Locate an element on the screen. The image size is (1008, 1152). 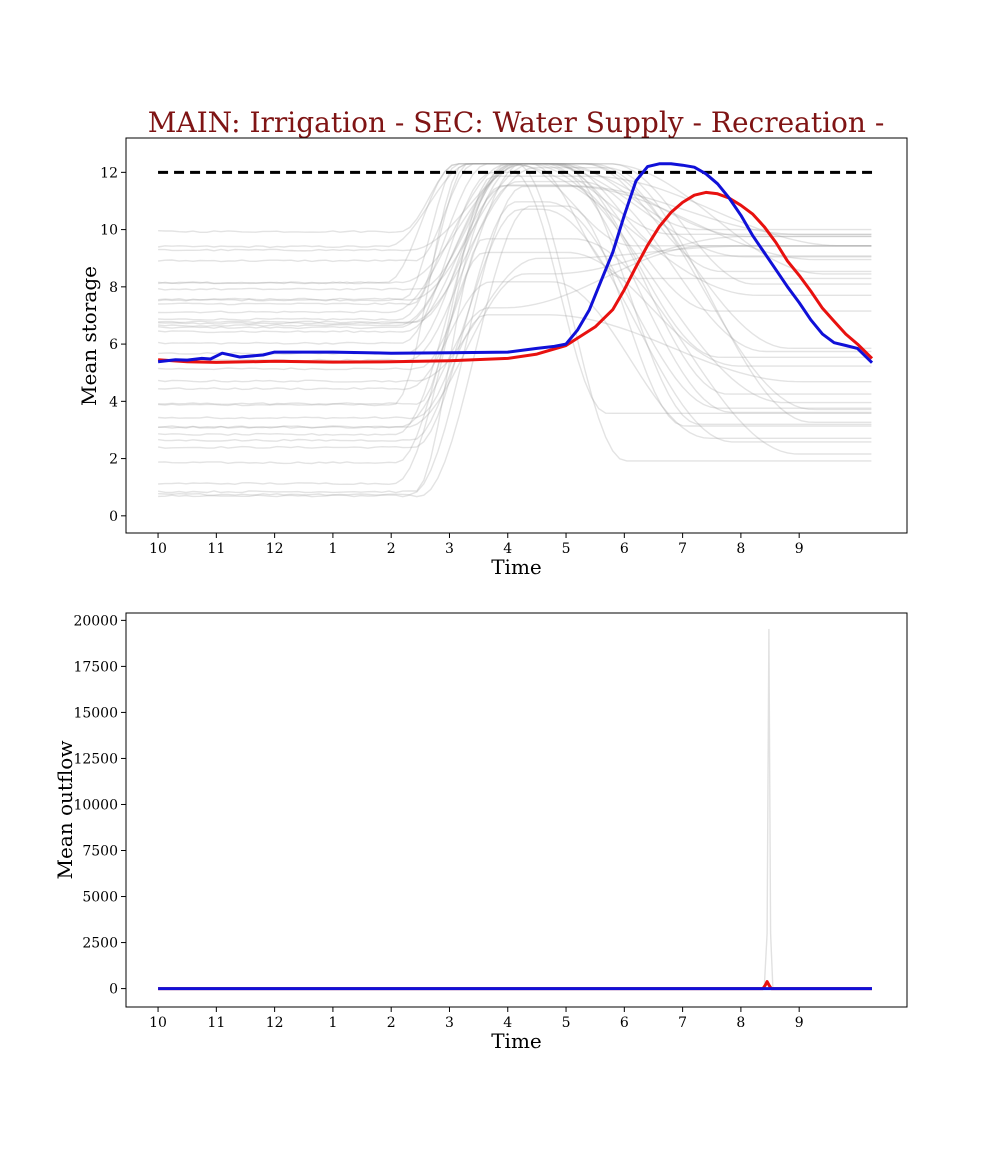
y-tick-label: 10 is located at coordinates (109, 231).